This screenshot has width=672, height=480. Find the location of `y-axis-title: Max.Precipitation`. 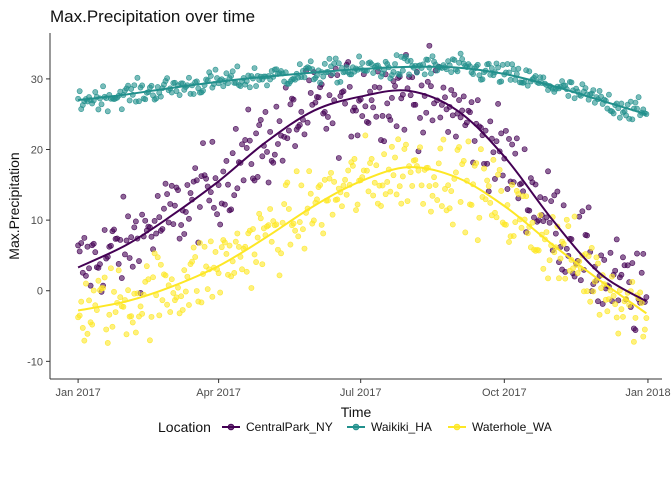

y-axis-title: Max.Precipitation is located at coordinates (14, 205).